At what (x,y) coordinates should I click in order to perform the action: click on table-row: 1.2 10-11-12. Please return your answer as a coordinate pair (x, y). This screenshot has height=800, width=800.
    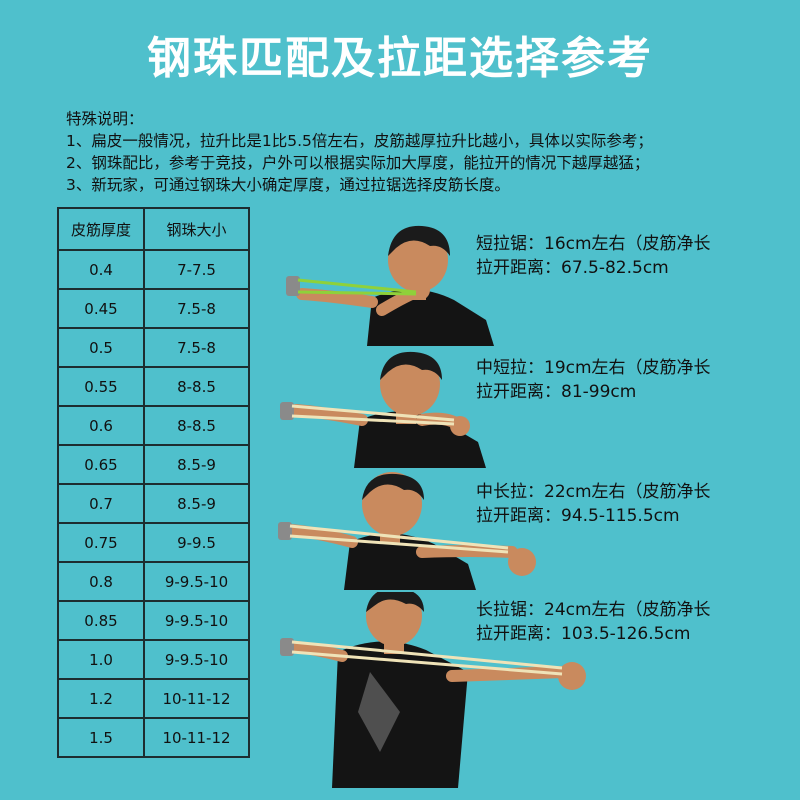
    Looking at the image, I should click on (153, 698).